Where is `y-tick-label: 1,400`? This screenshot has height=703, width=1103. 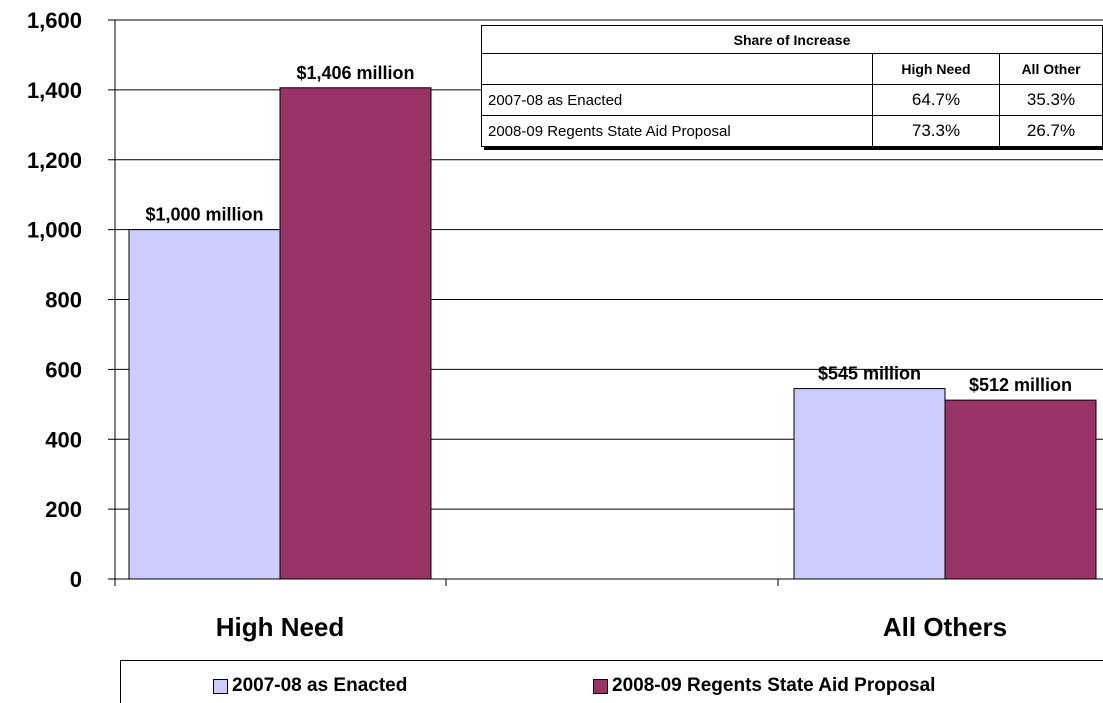
y-tick-label: 1,400 is located at coordinates (54, 90).